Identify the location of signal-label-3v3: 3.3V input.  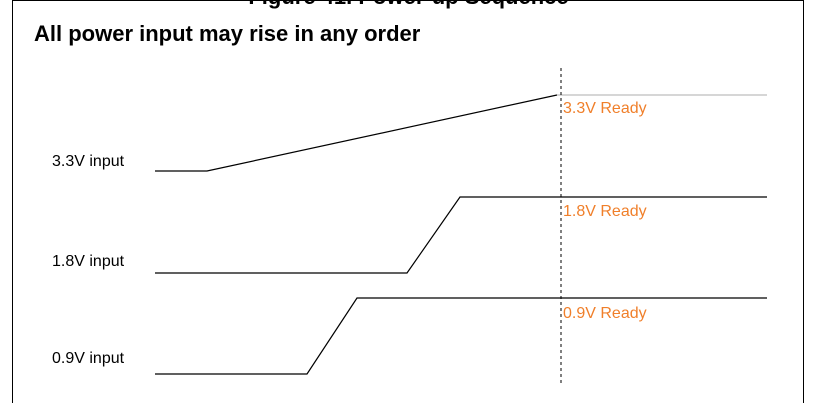
(88, 161).